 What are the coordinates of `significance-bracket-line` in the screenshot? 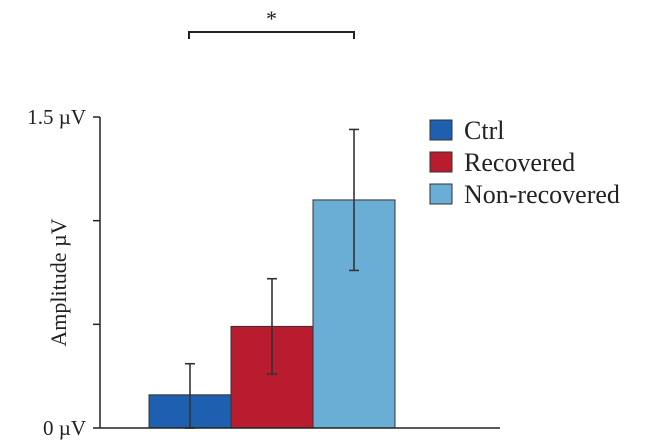 It's located at (271, 35).